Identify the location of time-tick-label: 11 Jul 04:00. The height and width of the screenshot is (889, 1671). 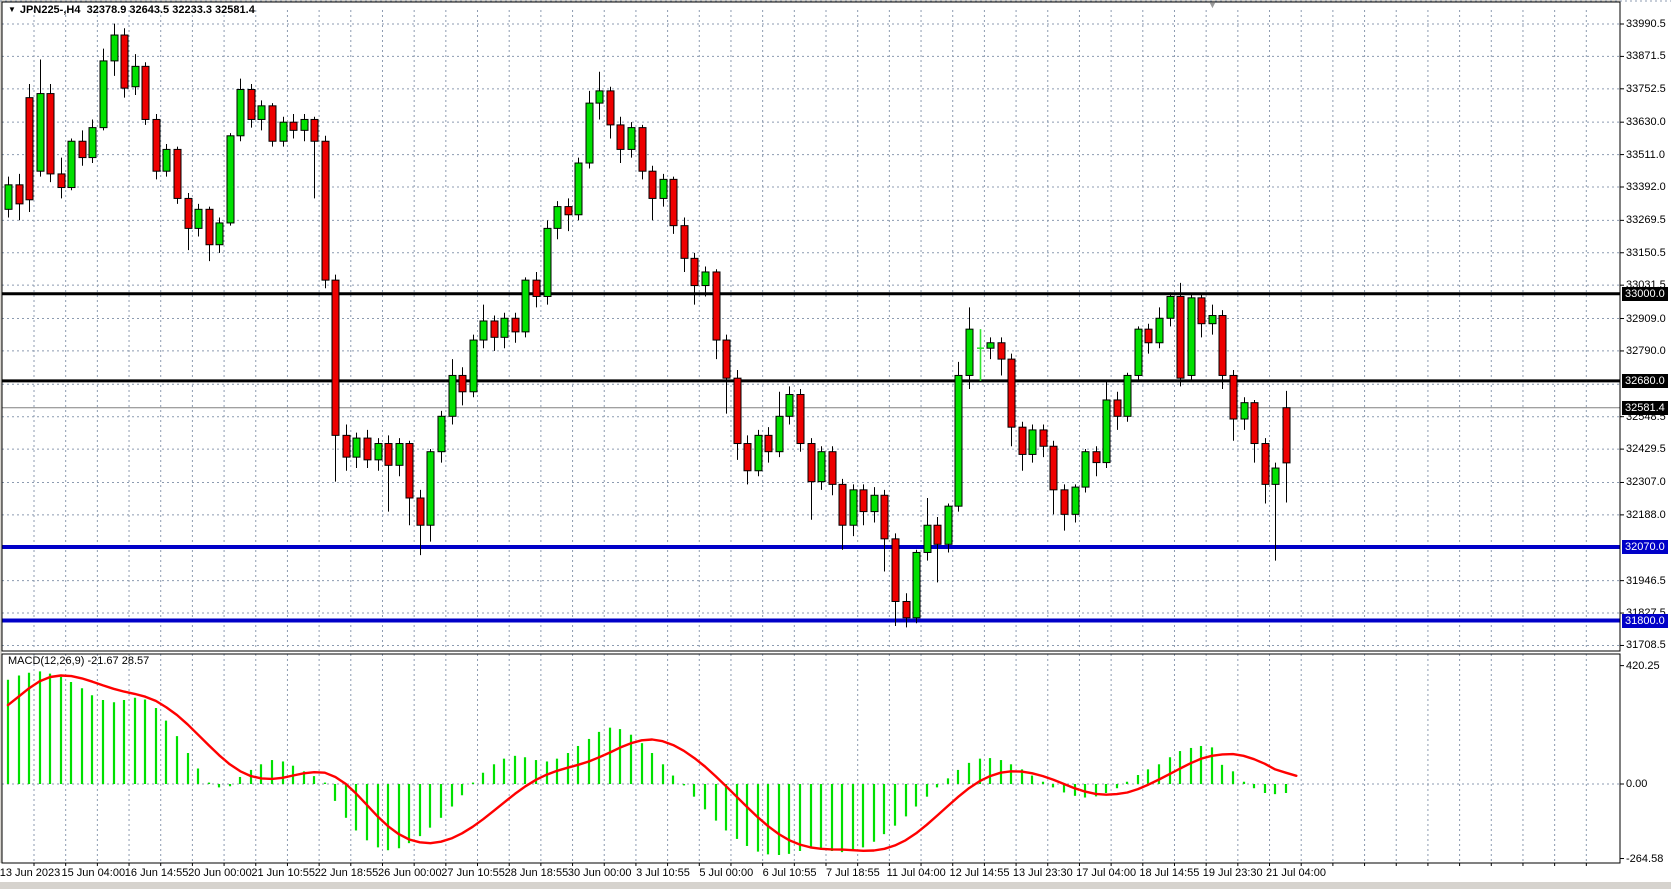
(916, 873).